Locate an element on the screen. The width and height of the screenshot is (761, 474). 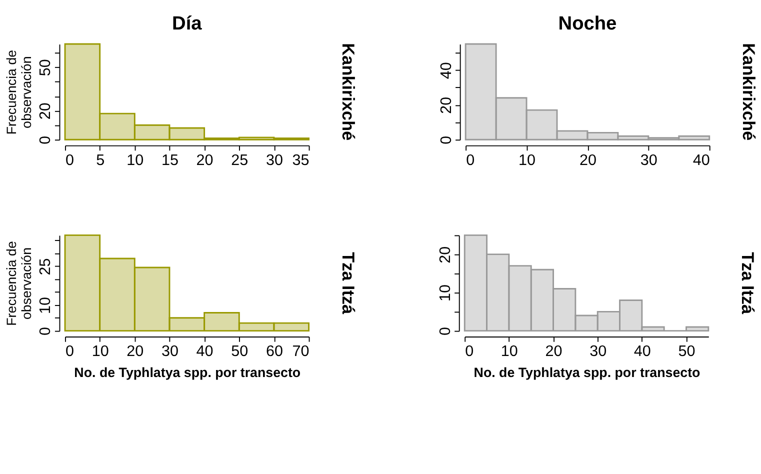
chart-title: Noche is located at coordinates (587, 24).